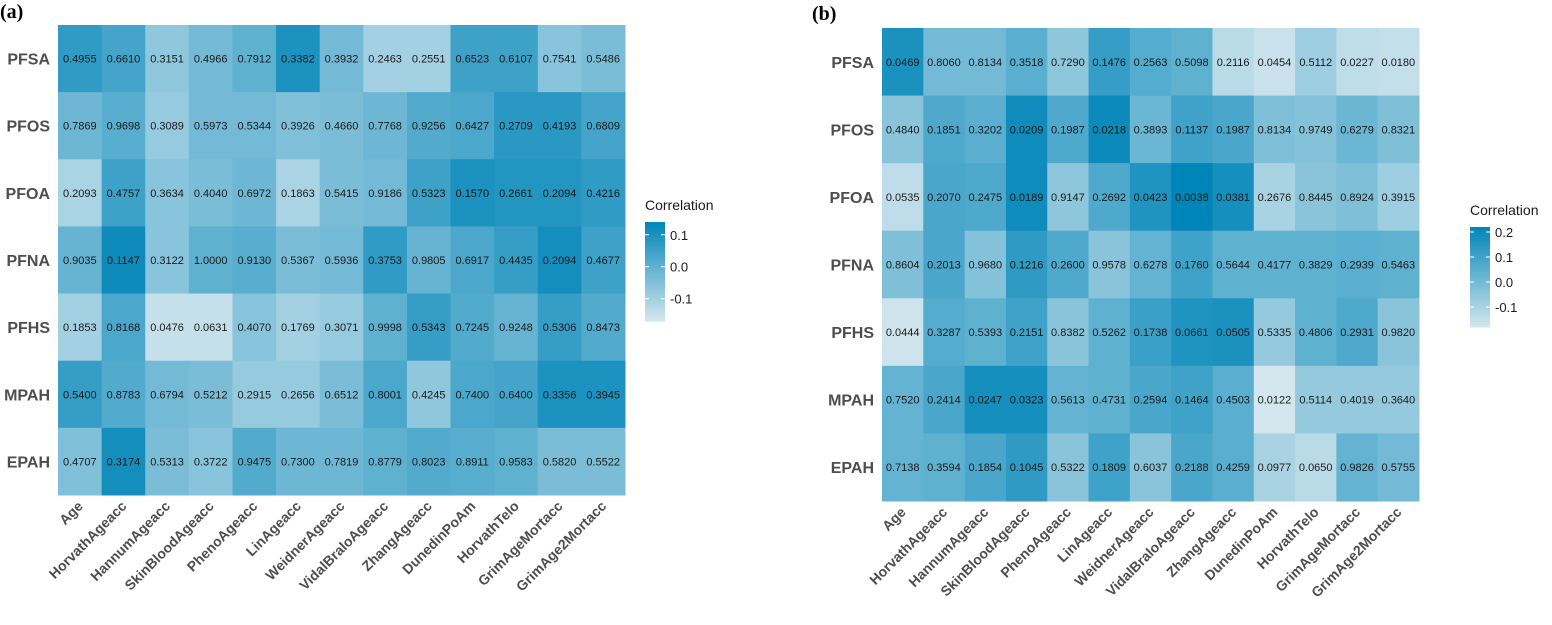  Describe the element at coordinates (985, 333) in the screenshot. I see `cell-label: 0.5393` at that location.